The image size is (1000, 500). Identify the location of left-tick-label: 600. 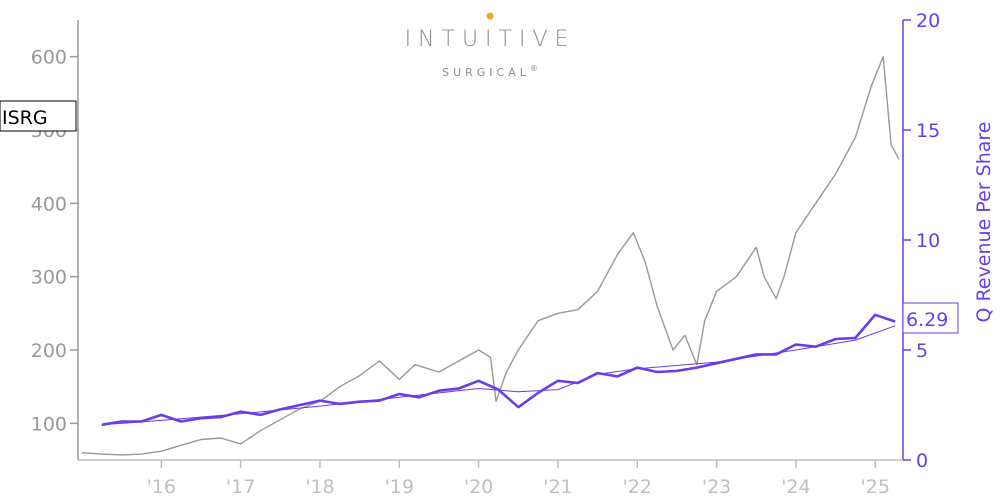
(49, 58).